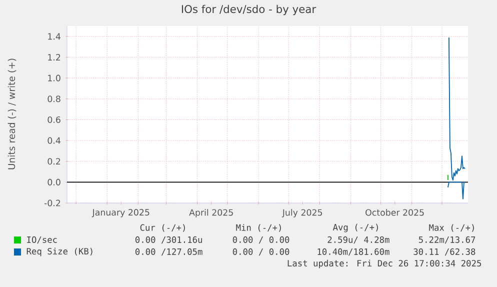 This screenshot has width=497, height=287. Describe the element at coordinates (451, 228) in the screenshot. I see `text: Max (-/+)` at that location.